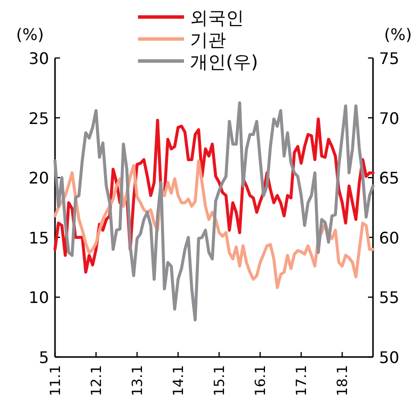 This screenshot has height=405, width=411. Describe the element at coordinates (30, 34) in the screenshot. I see `ylabel: (%)` at that location.